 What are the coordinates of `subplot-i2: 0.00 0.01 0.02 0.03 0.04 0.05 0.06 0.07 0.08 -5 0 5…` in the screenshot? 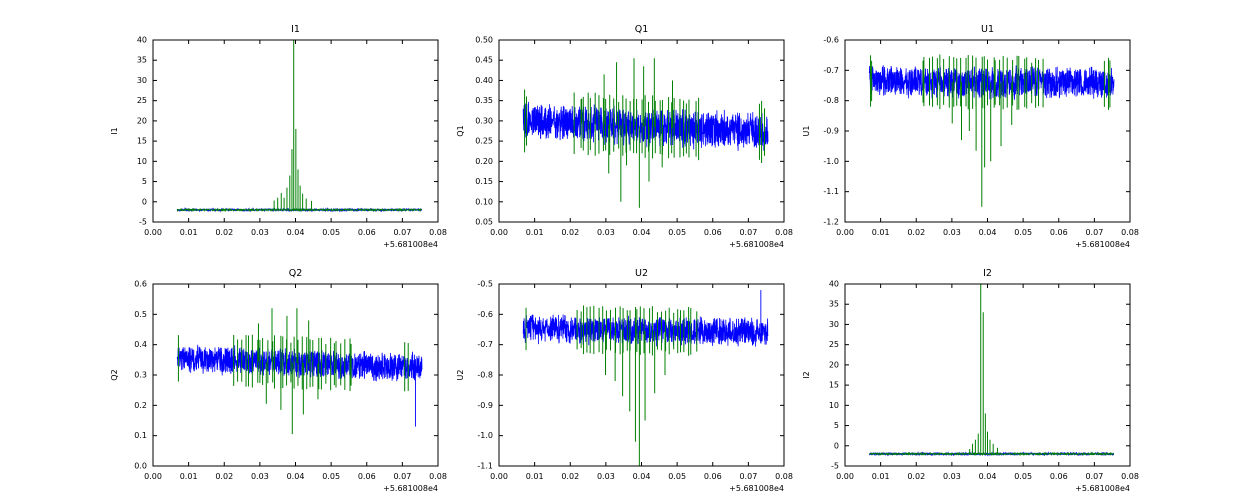 It's located at (966, 376).